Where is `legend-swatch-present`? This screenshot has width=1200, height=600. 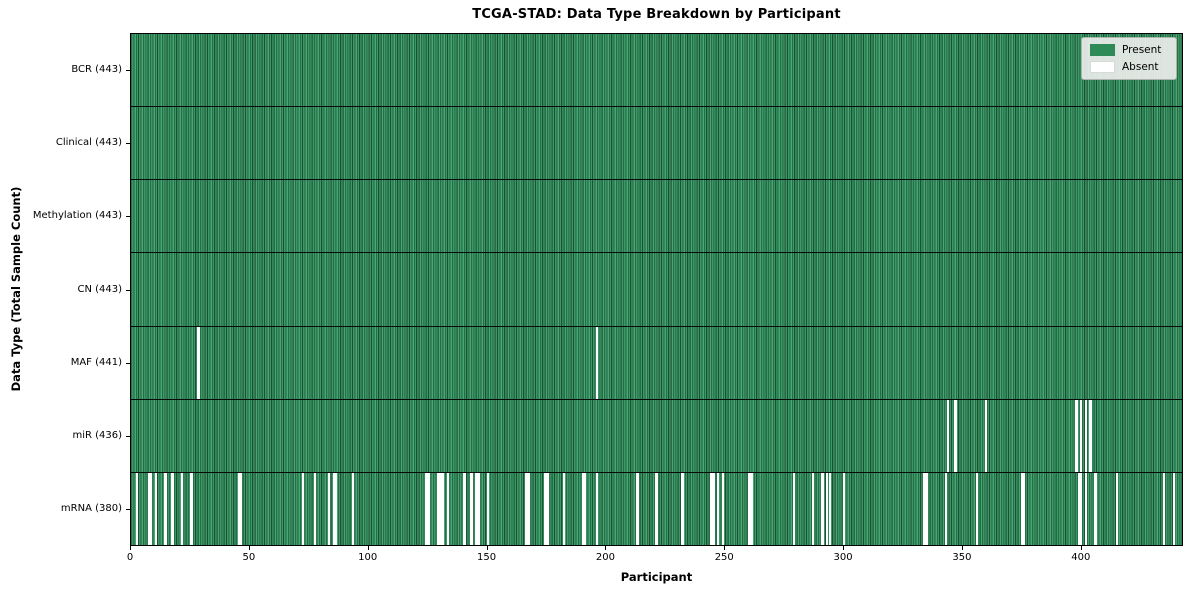
legend-swatch-present is located at coordinates (1102, 50).